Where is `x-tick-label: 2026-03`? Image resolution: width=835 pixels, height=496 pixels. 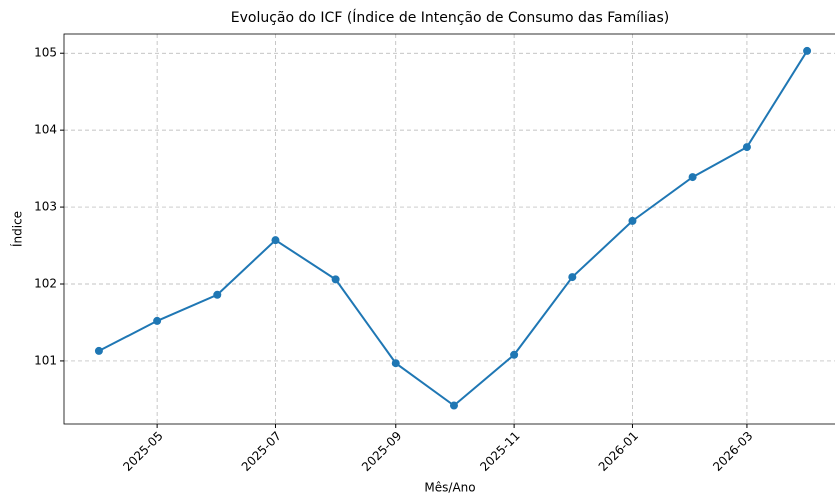 x-tick-label: 2026-03 is located at coordinates (732, 451).